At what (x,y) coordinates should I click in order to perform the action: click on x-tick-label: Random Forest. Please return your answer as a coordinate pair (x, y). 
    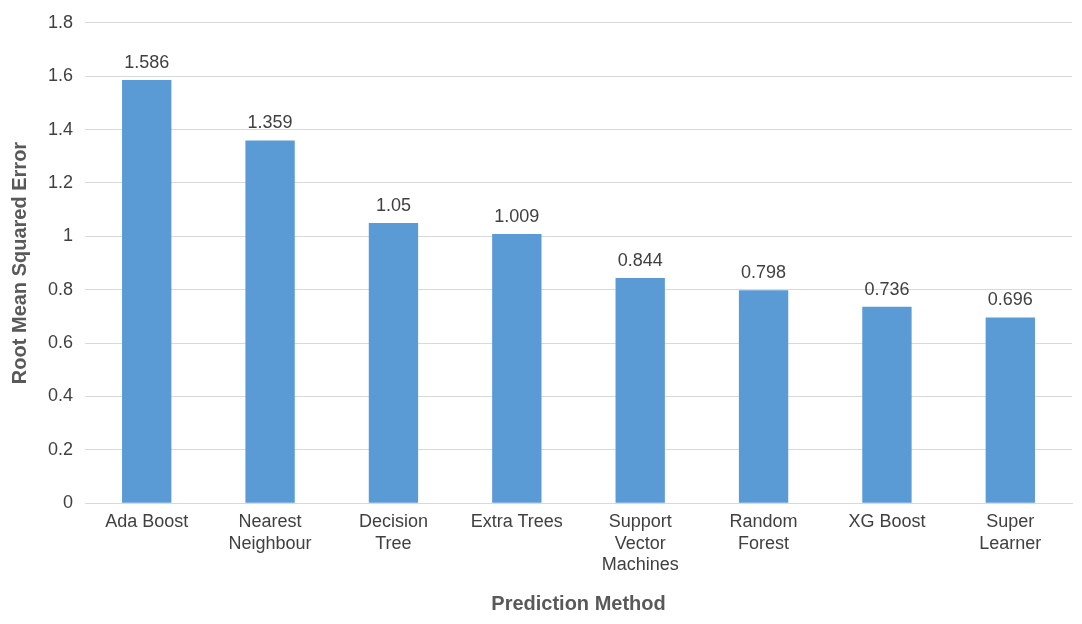
    Looking at the image, I should click on (763, 531).